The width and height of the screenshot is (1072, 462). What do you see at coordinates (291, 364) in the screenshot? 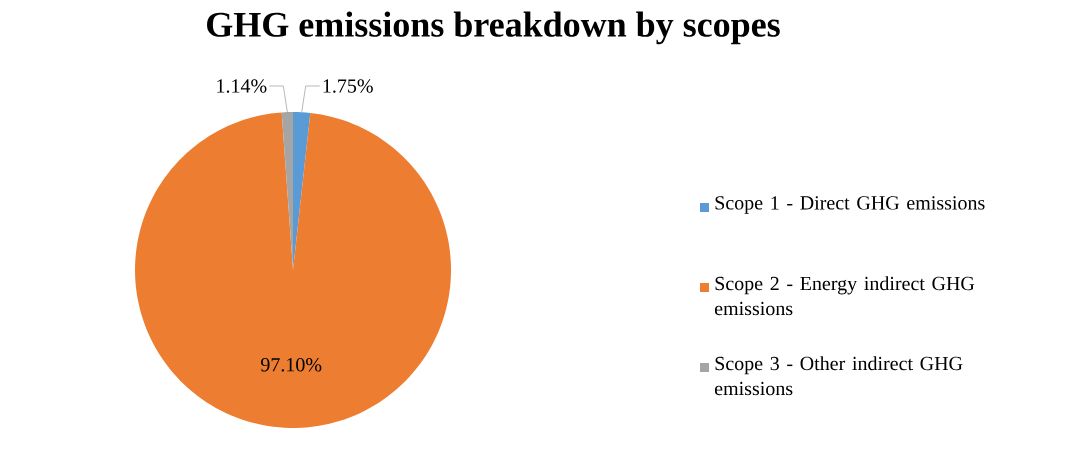
I see `data-label: 97.10%` at bounding box center [291, 364].